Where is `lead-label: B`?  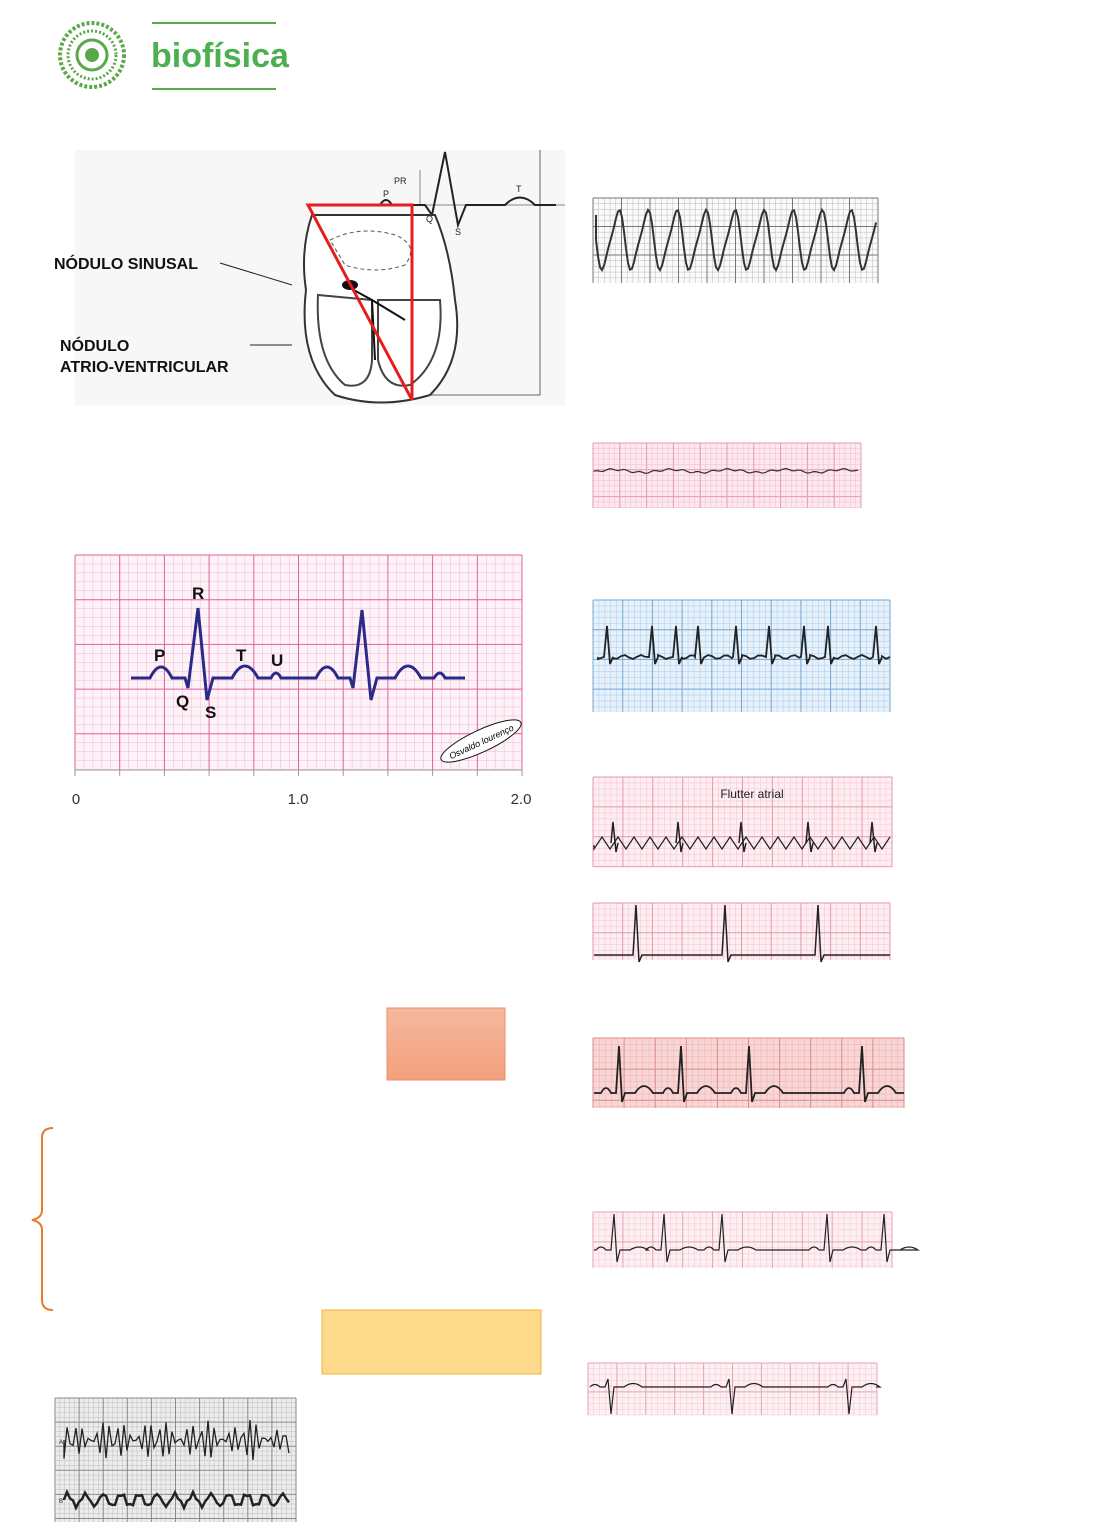
lead-label: B is located at coordinates (61, 1502).